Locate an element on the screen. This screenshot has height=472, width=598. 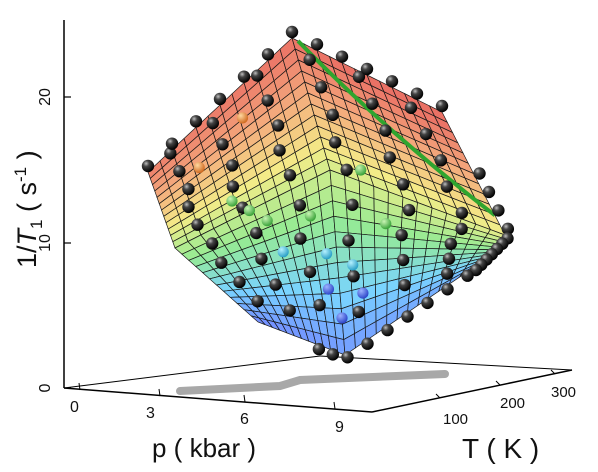
floor-projection is located at coordinates (312, 382).